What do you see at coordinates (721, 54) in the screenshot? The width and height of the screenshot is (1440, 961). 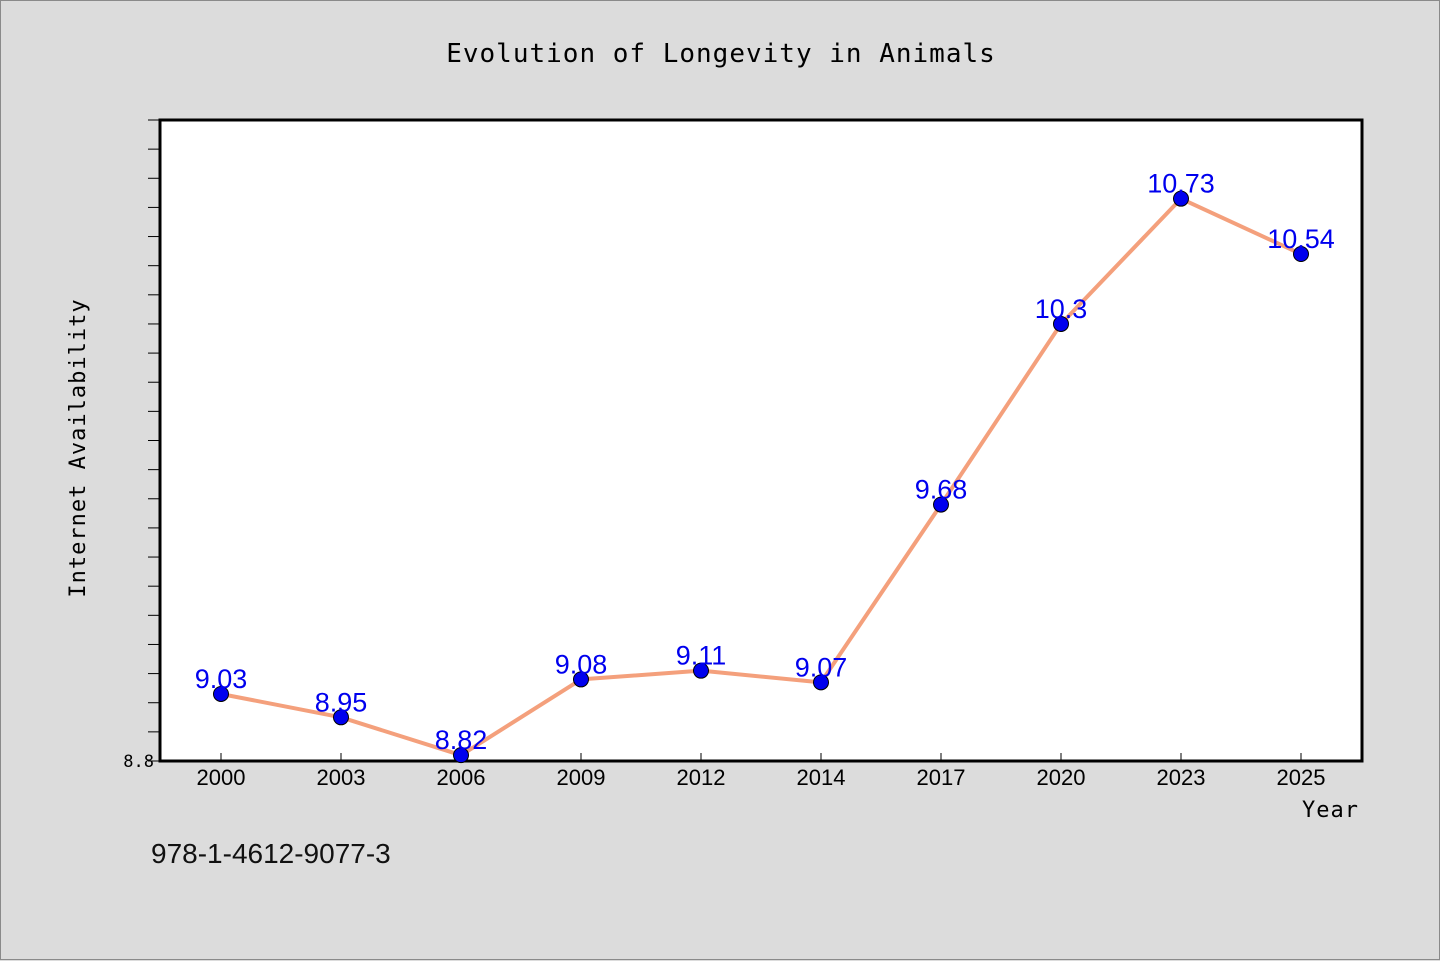 I see `chart-title: Evolution of Longevity in Animals` at bounding box center [721, 54].